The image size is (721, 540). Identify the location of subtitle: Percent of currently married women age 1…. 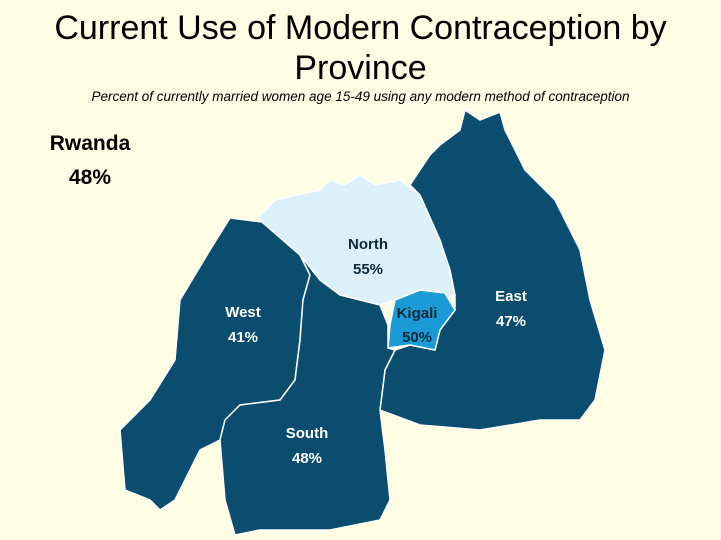
(360, 96).